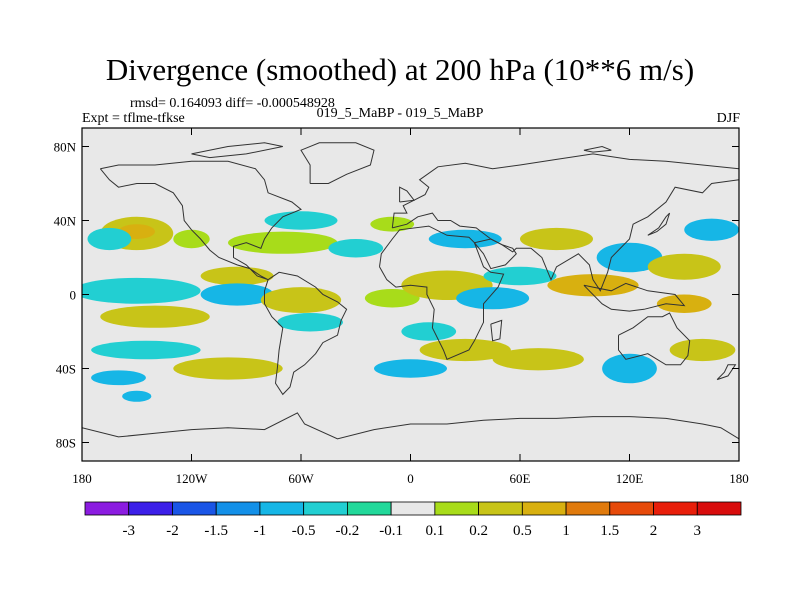 This screenshot has width=800, height=600. I want to click on case-label: 019_5_MaBP - 019_5_MaBP, so click(400, 113).